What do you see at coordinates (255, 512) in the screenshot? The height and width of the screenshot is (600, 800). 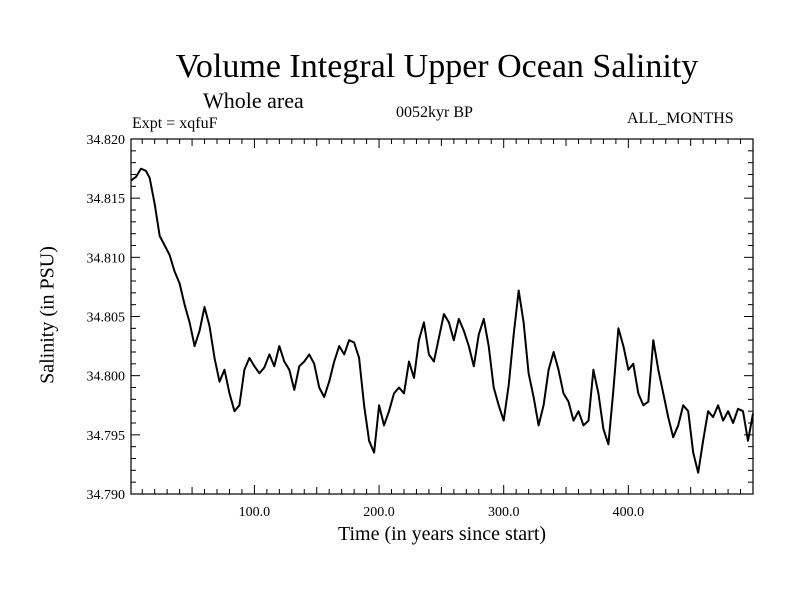 I see `x-tick-label: 100.0` at bounding box center [255, 512].